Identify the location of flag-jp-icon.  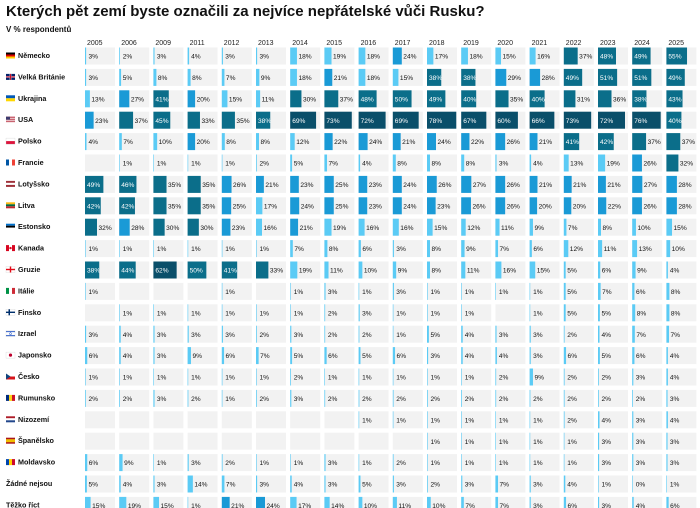
(10, 355).